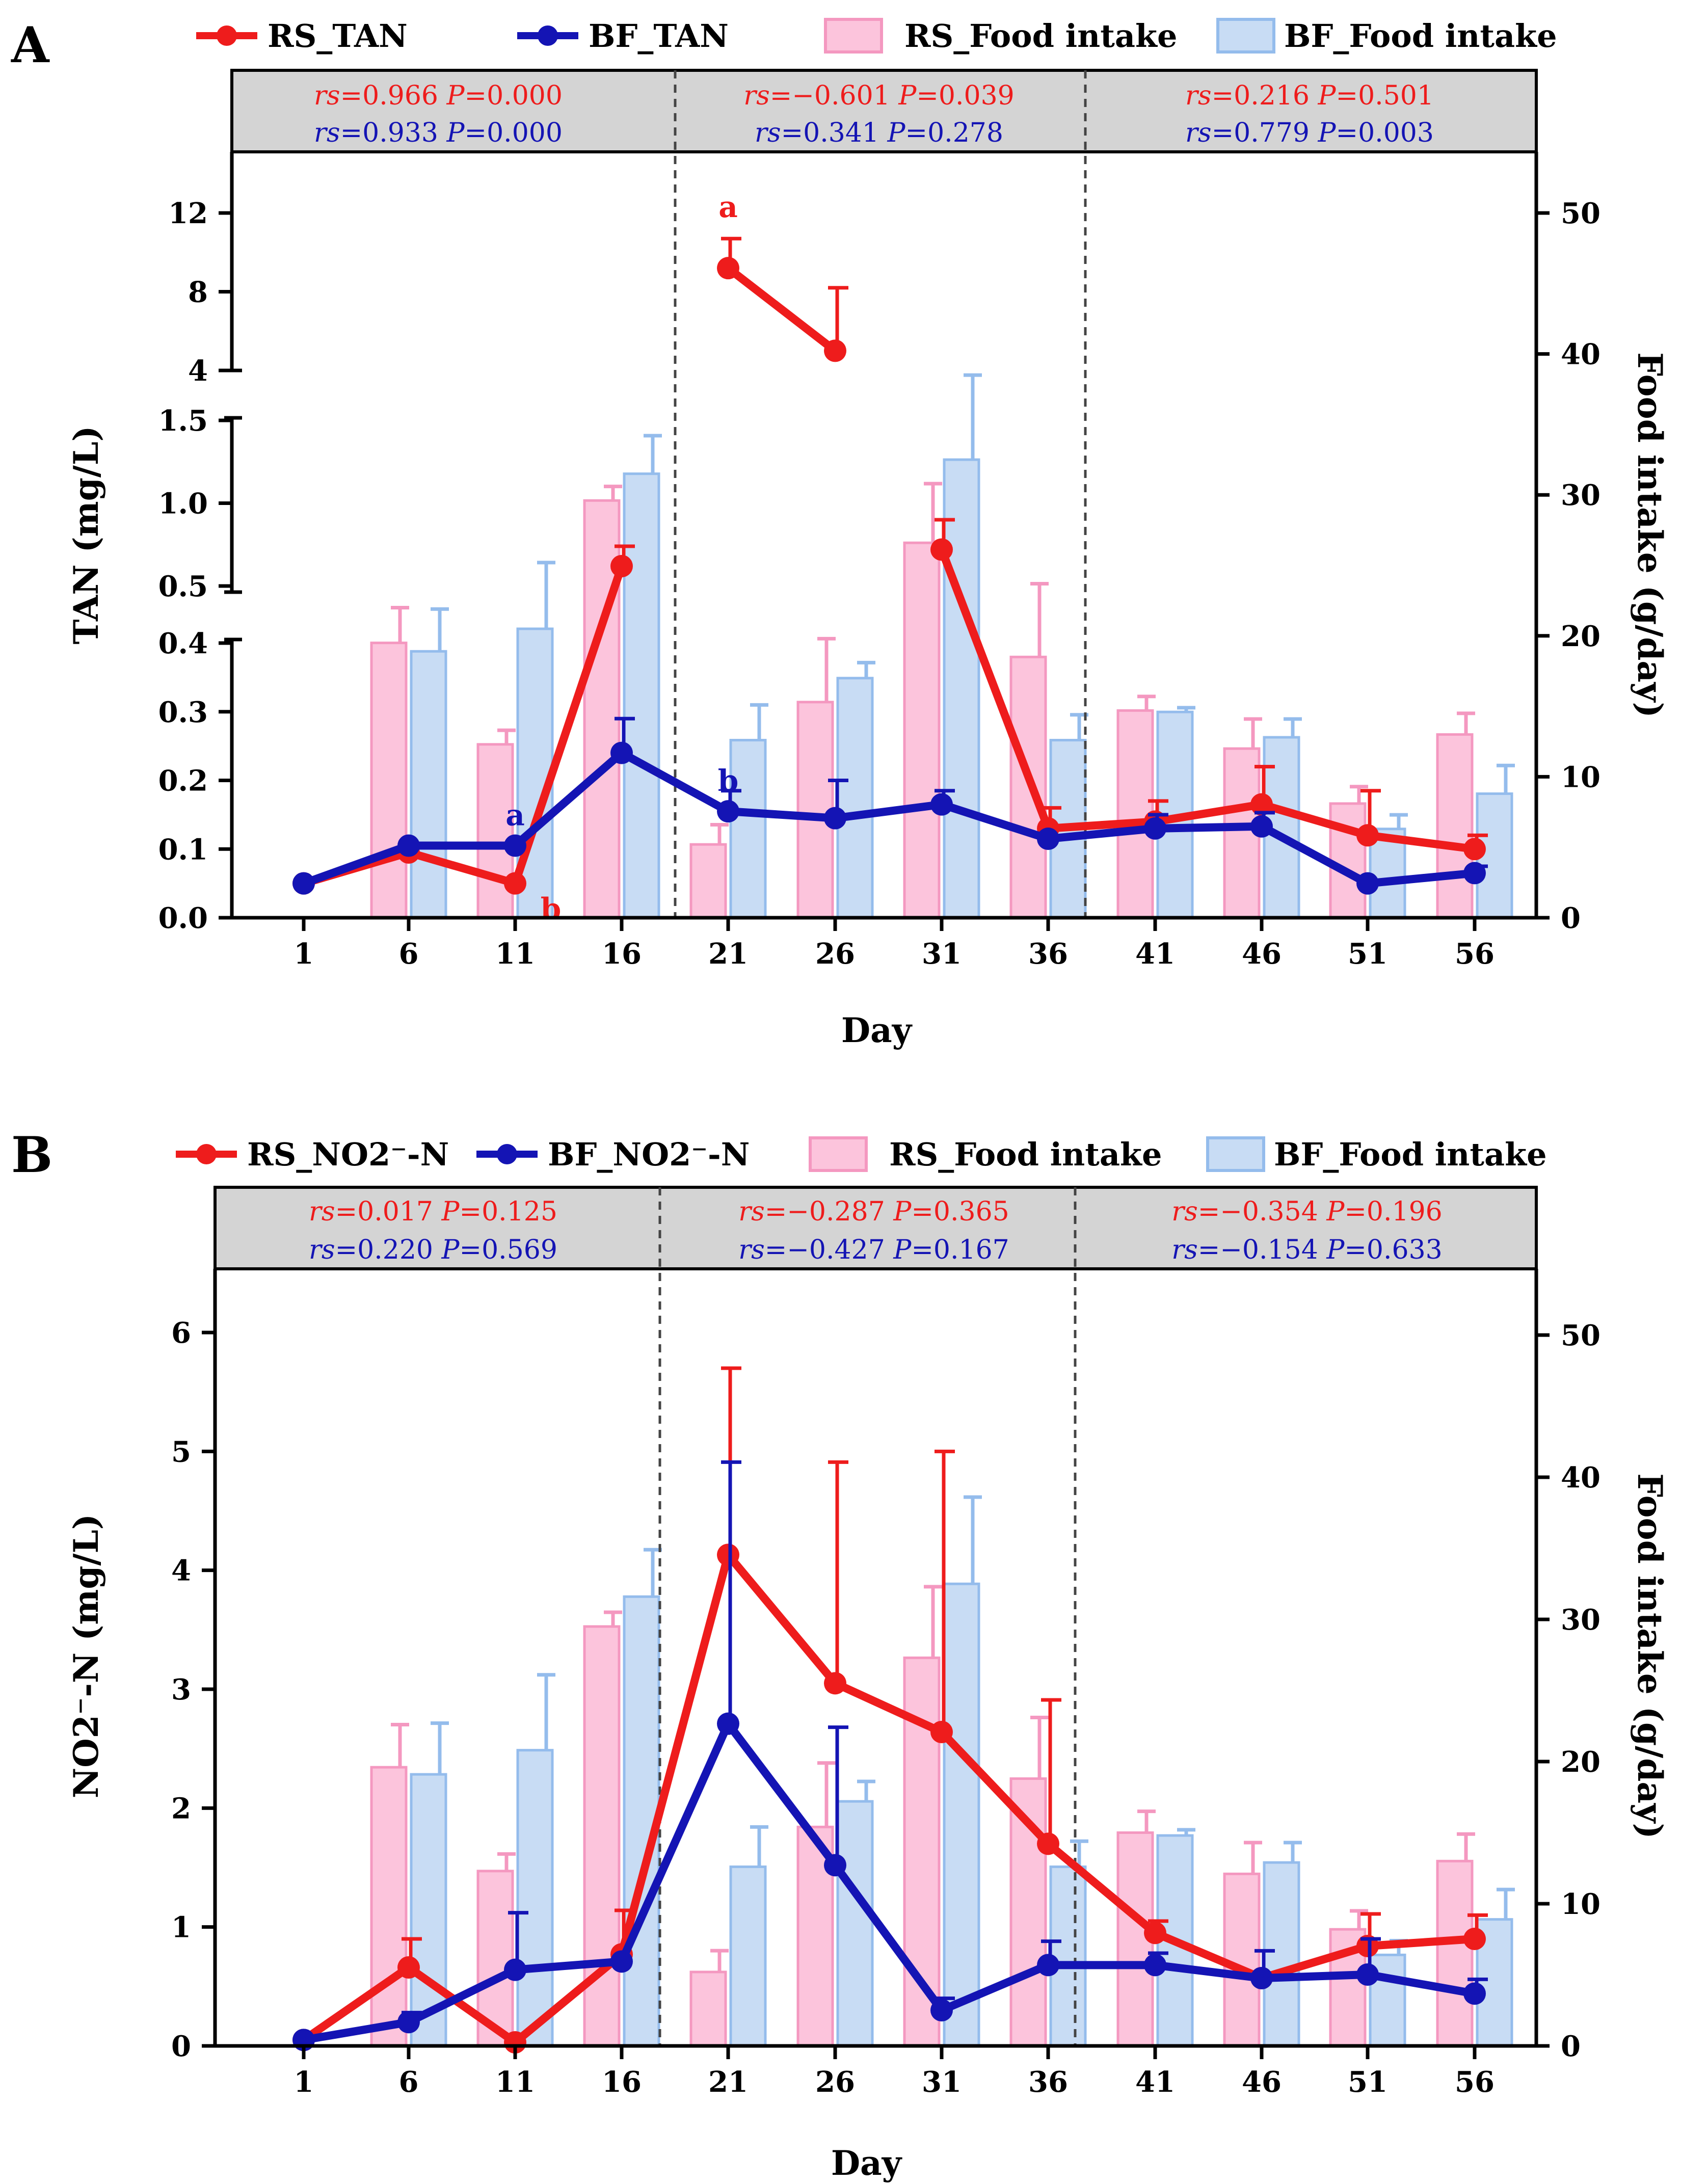 This screenshot has height=2184, width=1681. What do you see at coordinates (1475, 954) in the screenshot?
I see `a-x-tick-label: 56` at bounding box center [1475, 954].